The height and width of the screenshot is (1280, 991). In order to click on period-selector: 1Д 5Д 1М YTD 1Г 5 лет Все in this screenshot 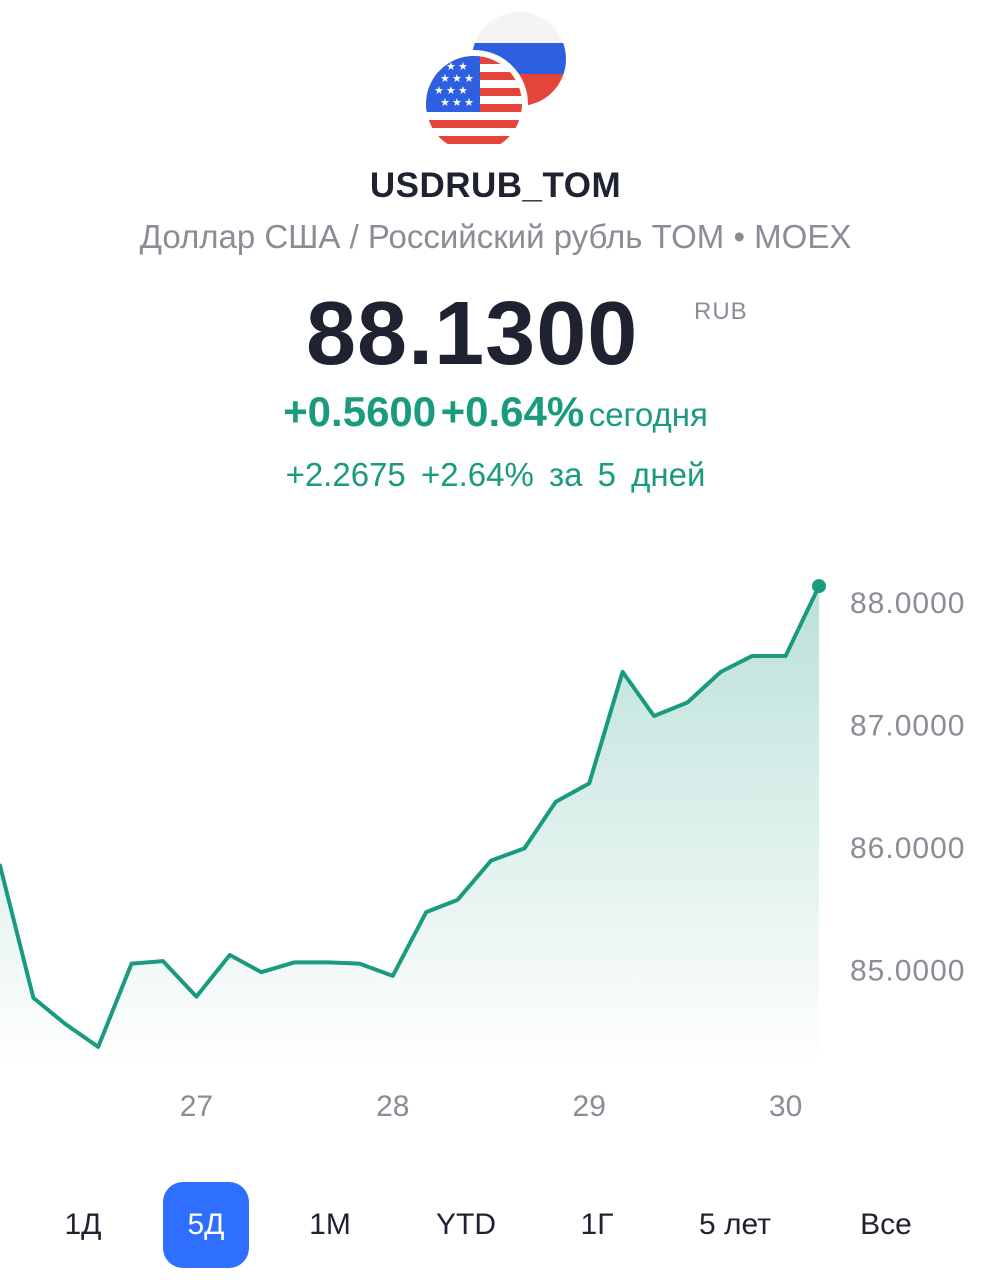, I will do `click(495, 1225)`.